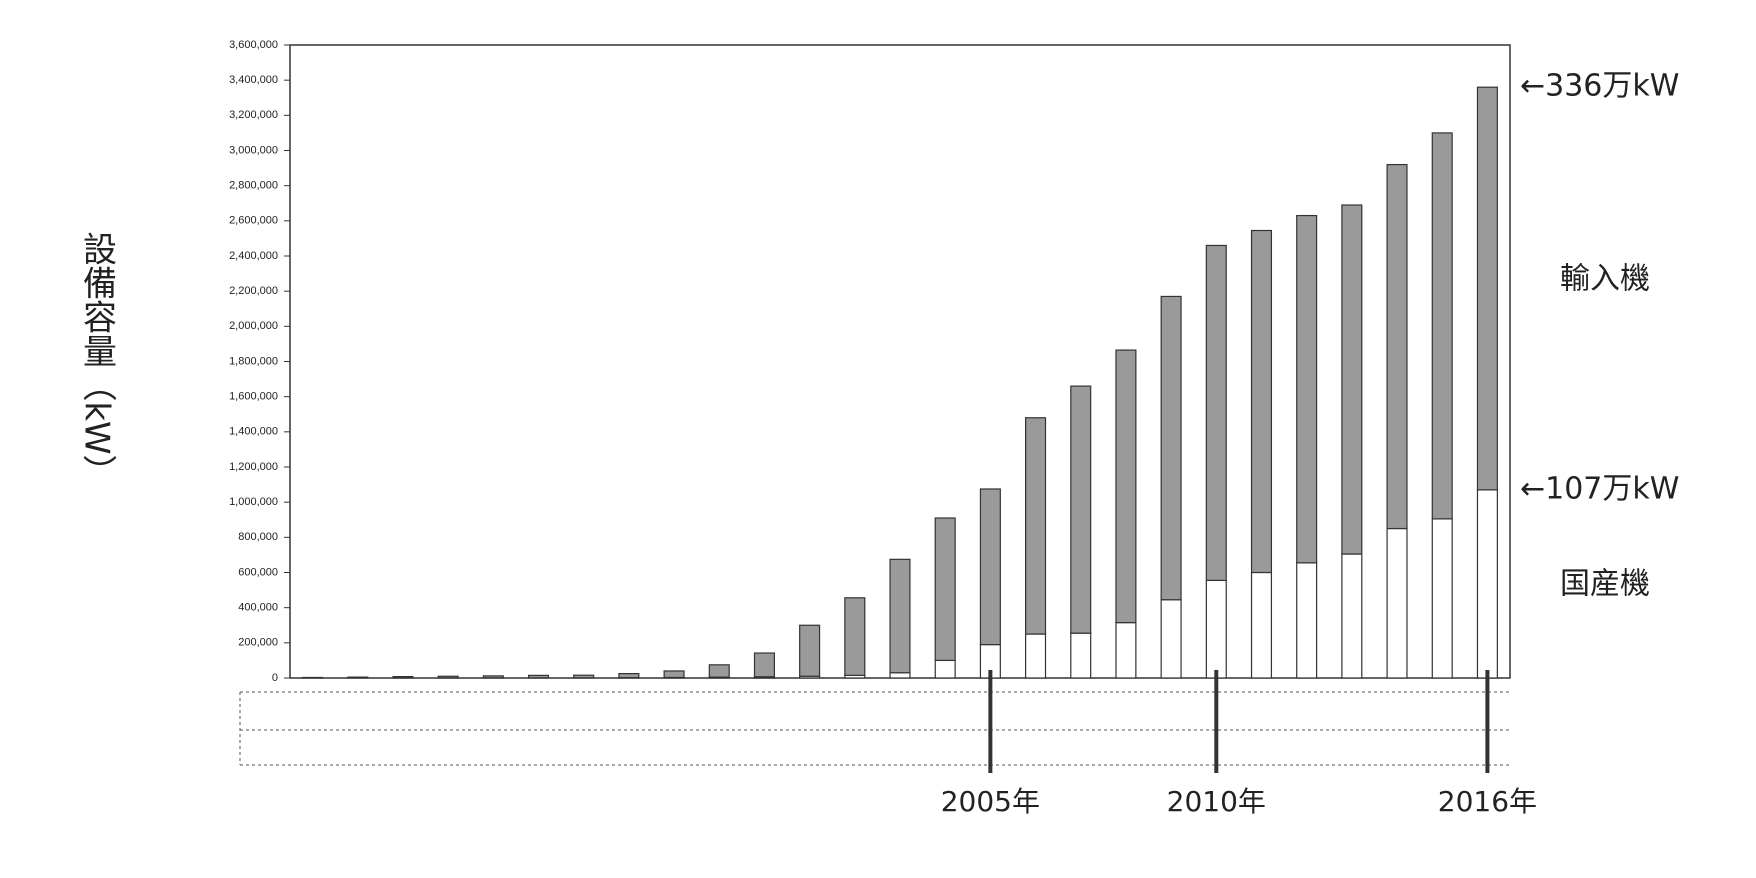 The image size is (1756, 878). What do you see at coordinates (1216, 801) in the screenshot?
I see `x-tick-label: 2010年` at bounding box center [1216, 801].